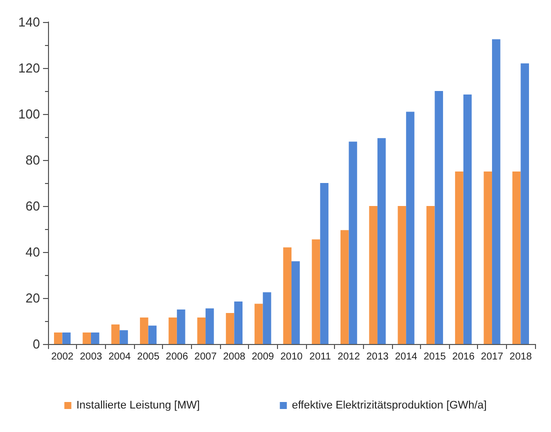  I want to click on x-tick-label: 2015, so click(435, 357).